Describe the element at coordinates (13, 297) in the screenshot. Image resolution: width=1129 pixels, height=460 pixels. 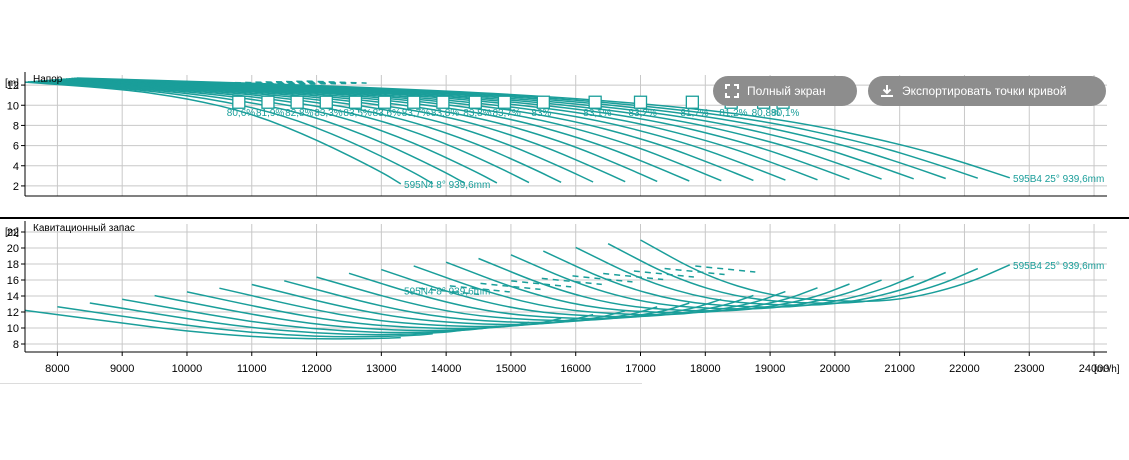
I see `y-tick-label: 14` at that location.